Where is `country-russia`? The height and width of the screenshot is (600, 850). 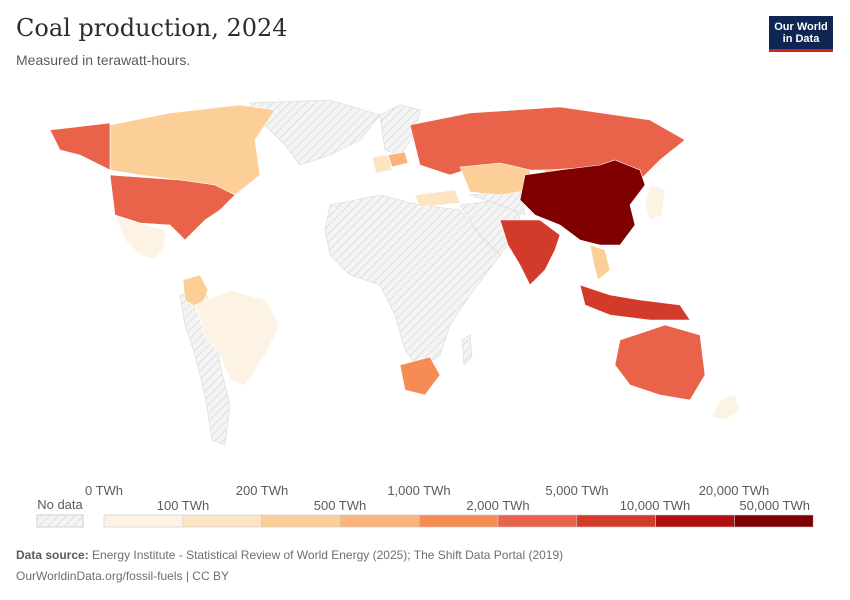 country-russia is located at coordinates (547, 143).